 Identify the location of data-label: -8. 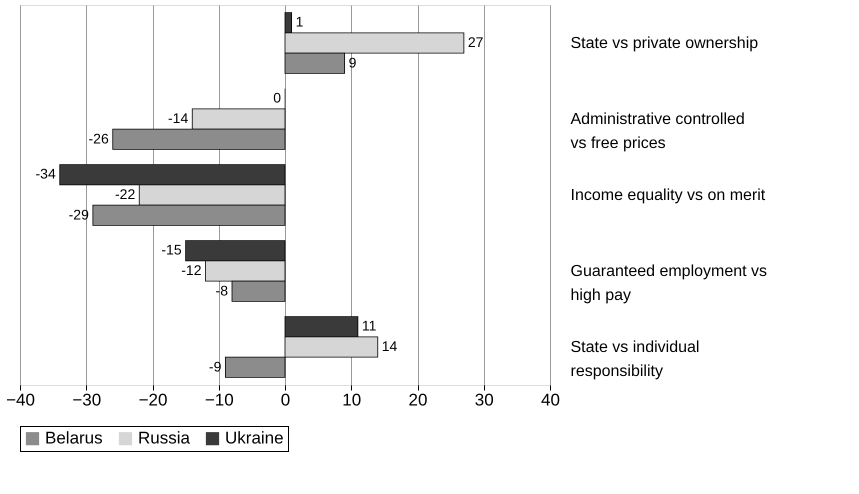
(222, 290).